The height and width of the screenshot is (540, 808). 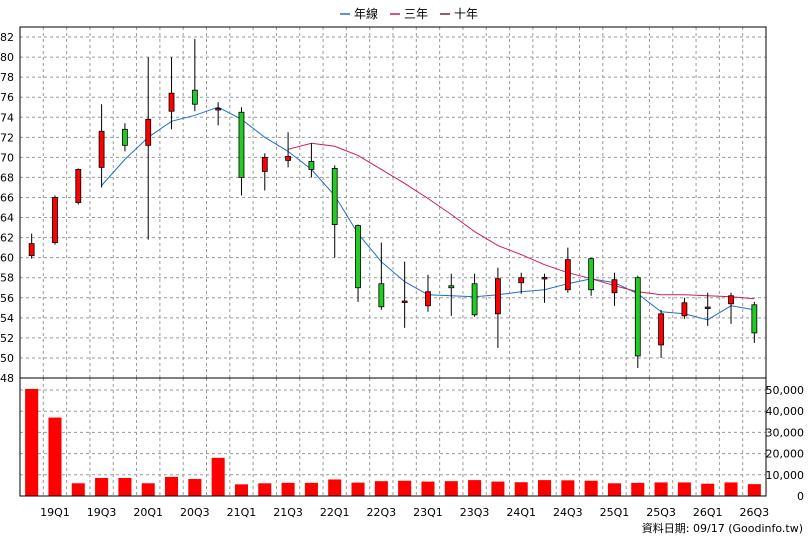 I want to click on price-tick-label: 80, so click(x=7, y=57).